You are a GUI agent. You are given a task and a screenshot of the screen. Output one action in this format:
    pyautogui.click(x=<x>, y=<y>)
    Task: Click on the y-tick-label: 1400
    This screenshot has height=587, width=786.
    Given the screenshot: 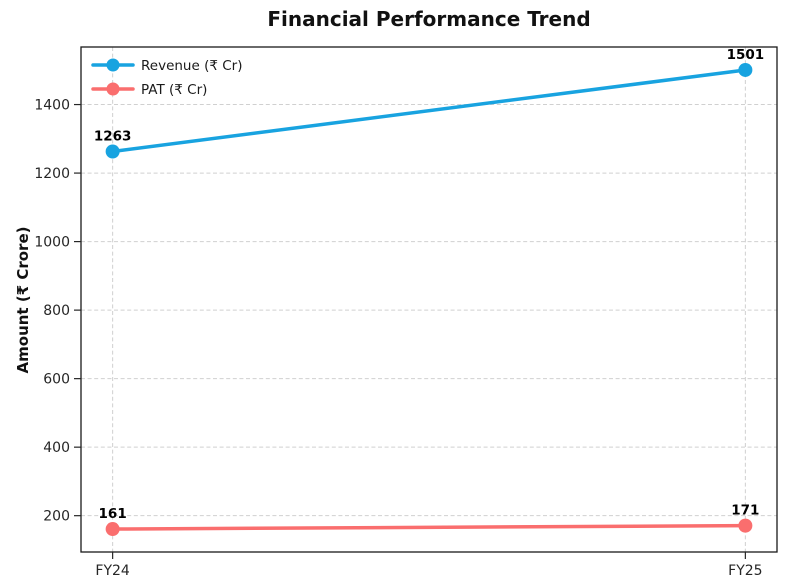 What is the action you would take?
    pyautogui.click(x=52, y=106)
    